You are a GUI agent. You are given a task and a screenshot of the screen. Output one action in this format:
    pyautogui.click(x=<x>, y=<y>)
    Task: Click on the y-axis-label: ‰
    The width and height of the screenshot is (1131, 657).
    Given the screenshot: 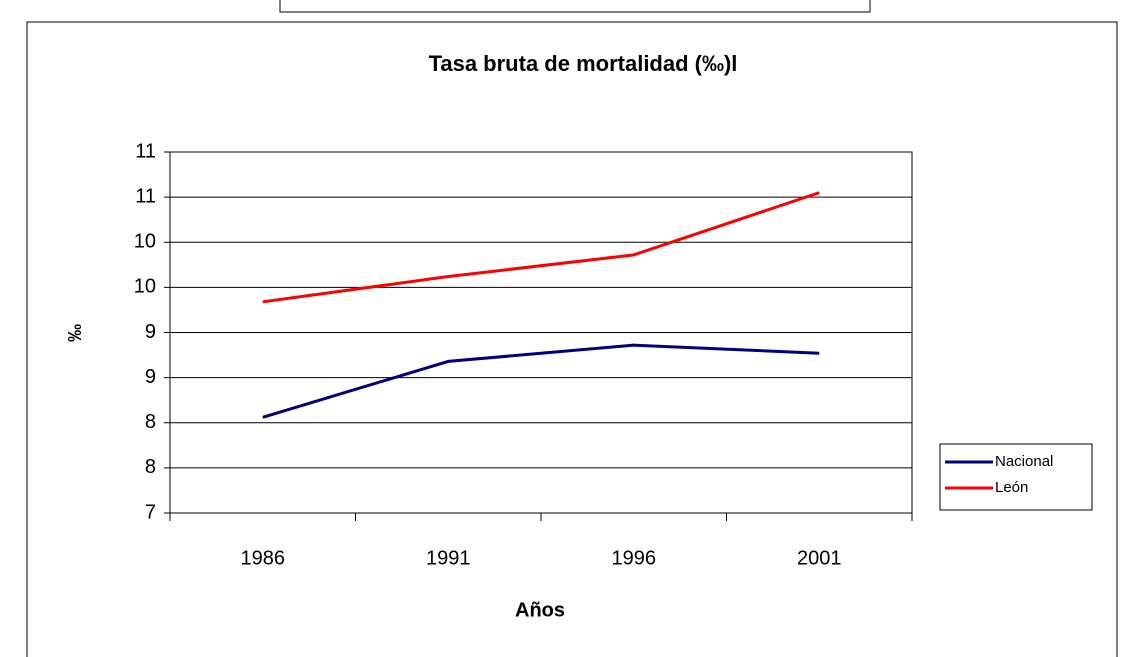 What is the action you would take?
    pyautogui.click(x=75, y=333)
    